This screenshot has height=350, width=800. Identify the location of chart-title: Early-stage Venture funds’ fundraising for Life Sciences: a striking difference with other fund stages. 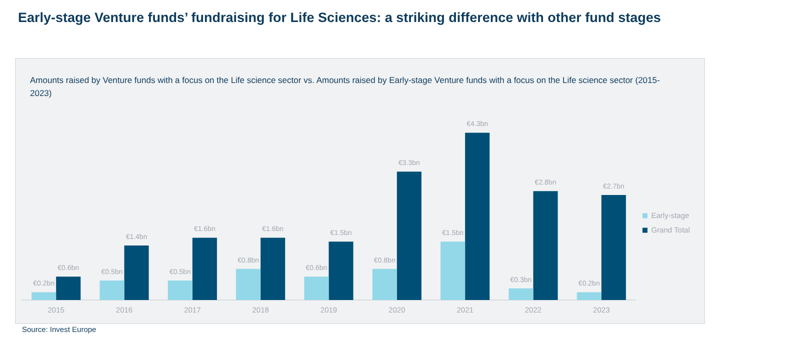
(339, 17).